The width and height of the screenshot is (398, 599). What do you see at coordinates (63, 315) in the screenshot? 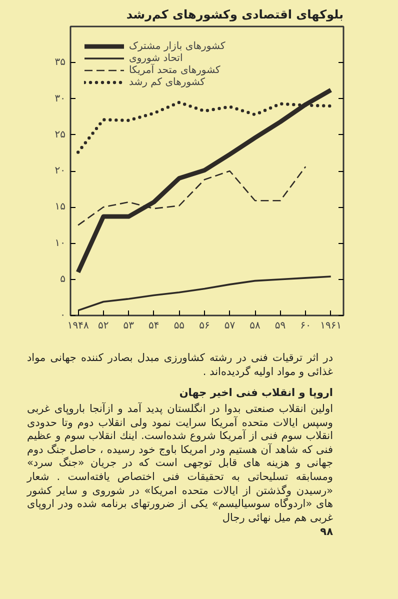
I see `y-tick-label: ۰` at bounding box center [63, 315].